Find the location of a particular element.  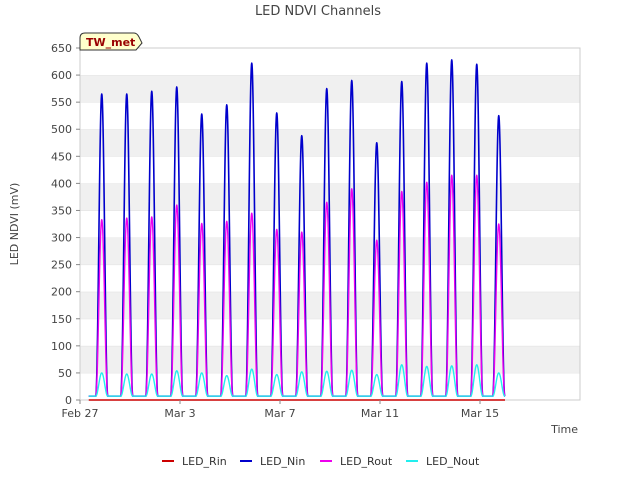

y-tick-label: 400 is located at coordinates (61, 183).